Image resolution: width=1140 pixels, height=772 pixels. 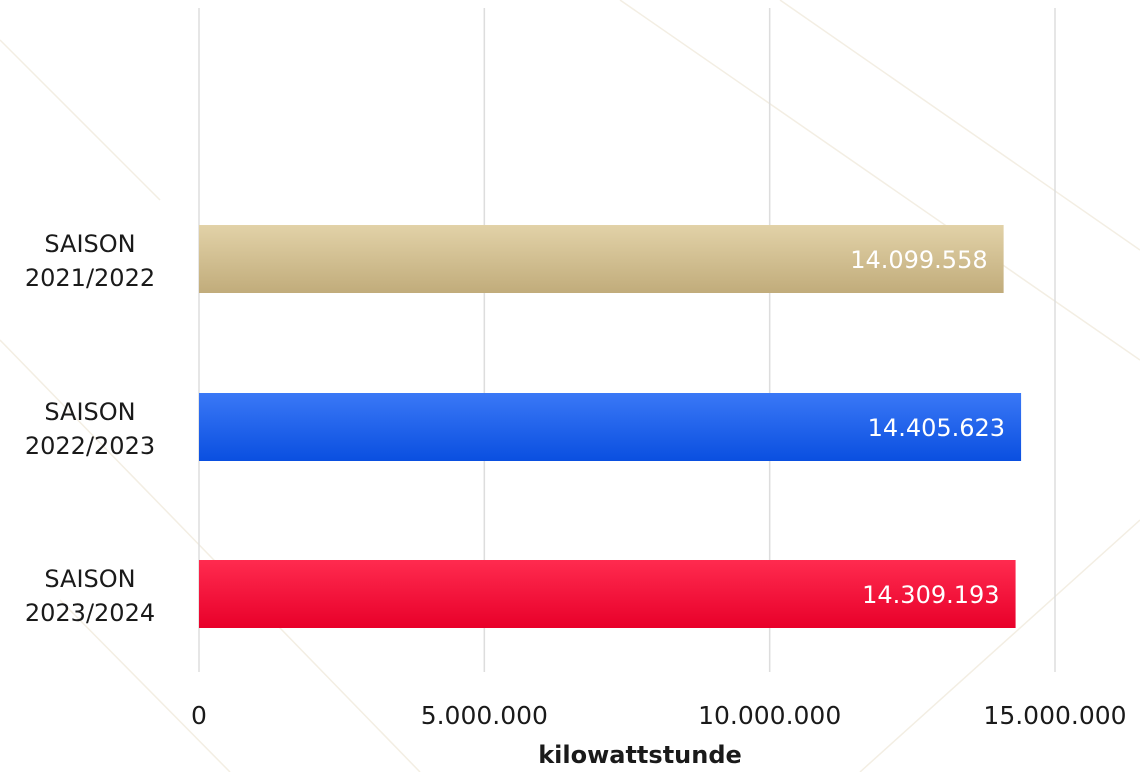 What do you see at coordinates (90, 278) in the screenshot?
I see `y-category-label: 2021/2022` at bounding box center [90, 278].